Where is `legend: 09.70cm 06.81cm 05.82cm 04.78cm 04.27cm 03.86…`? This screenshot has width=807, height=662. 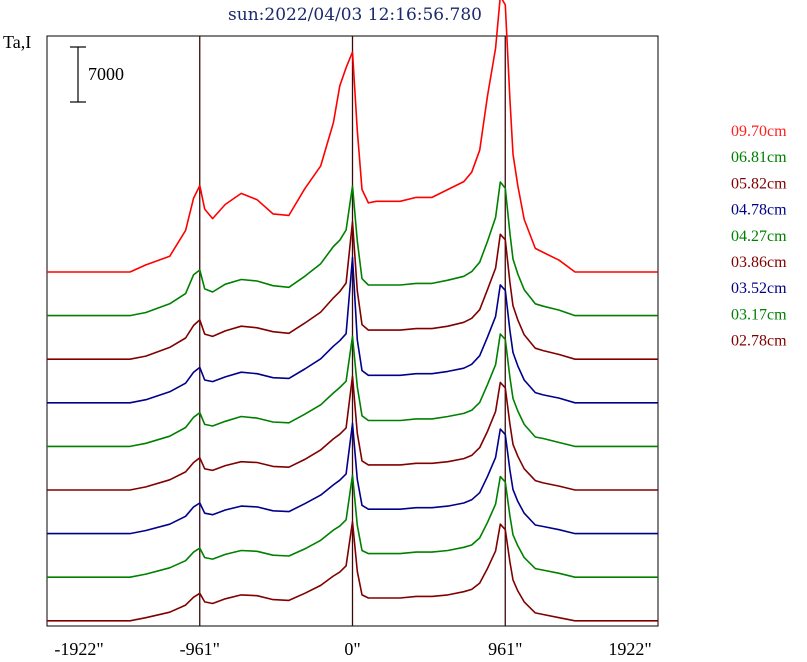
legend: 09.70cm 06.81cm 05.82cm 04.78cm 04.27cm 03.86… is located at coordinates (759, 236).